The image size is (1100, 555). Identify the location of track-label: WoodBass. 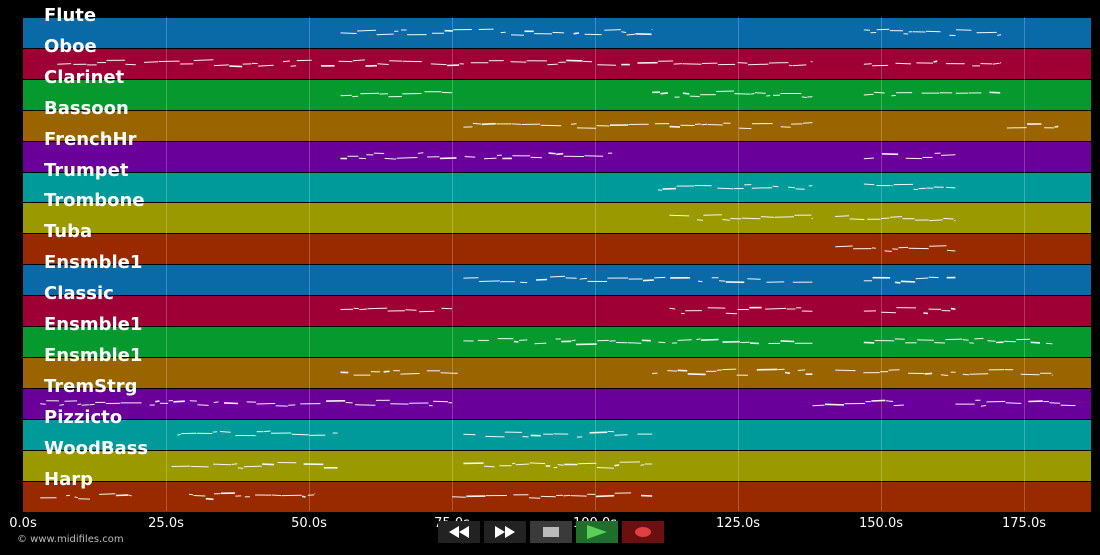
(96, 448).